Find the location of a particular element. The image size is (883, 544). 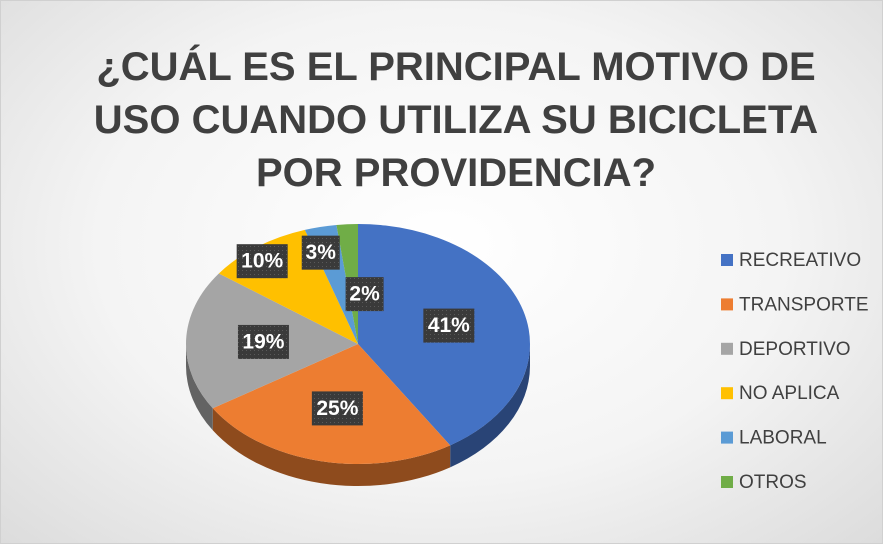

data-label: 3% is located at coordinates (321, 252).